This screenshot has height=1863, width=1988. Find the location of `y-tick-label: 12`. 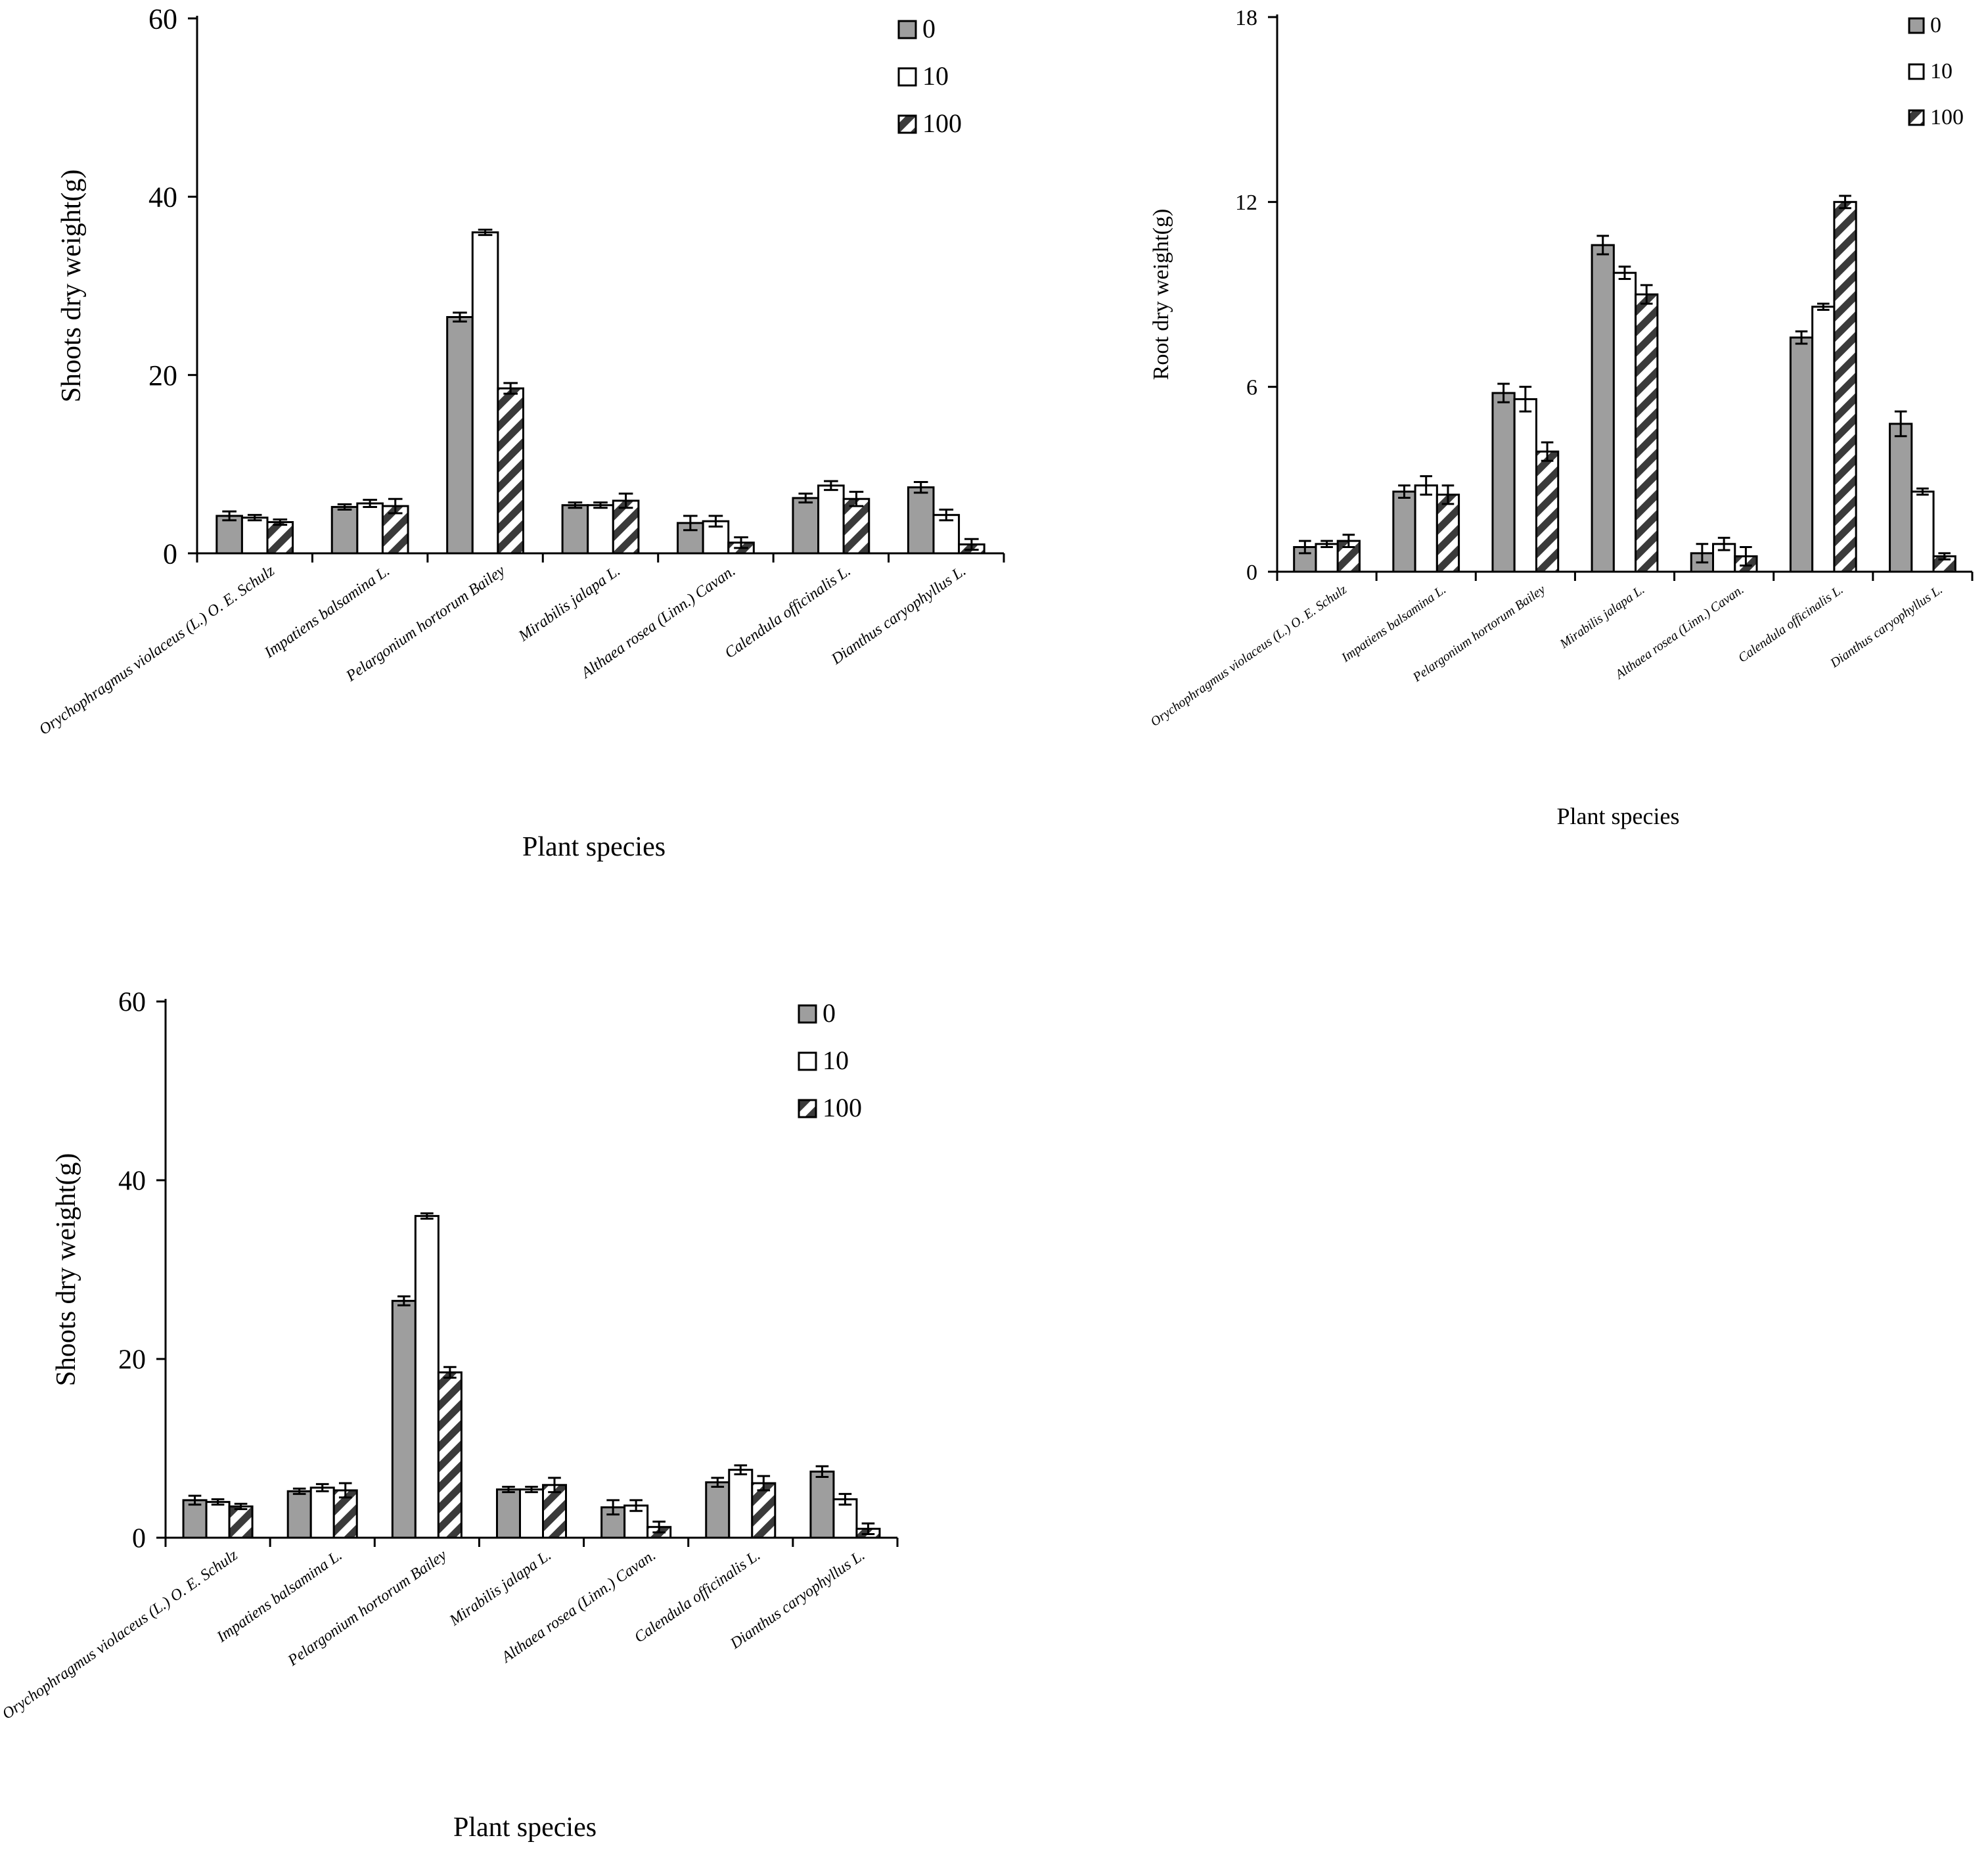

y-tick-label: 12 is located at coordinates (1246, 203).